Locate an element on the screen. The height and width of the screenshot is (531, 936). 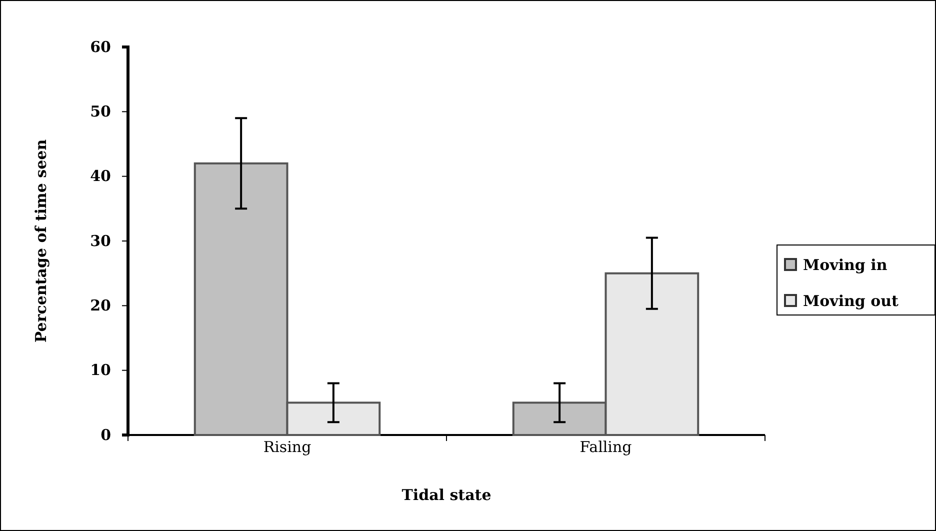
legend-label: Moving out is located at coordinates (851, 301).